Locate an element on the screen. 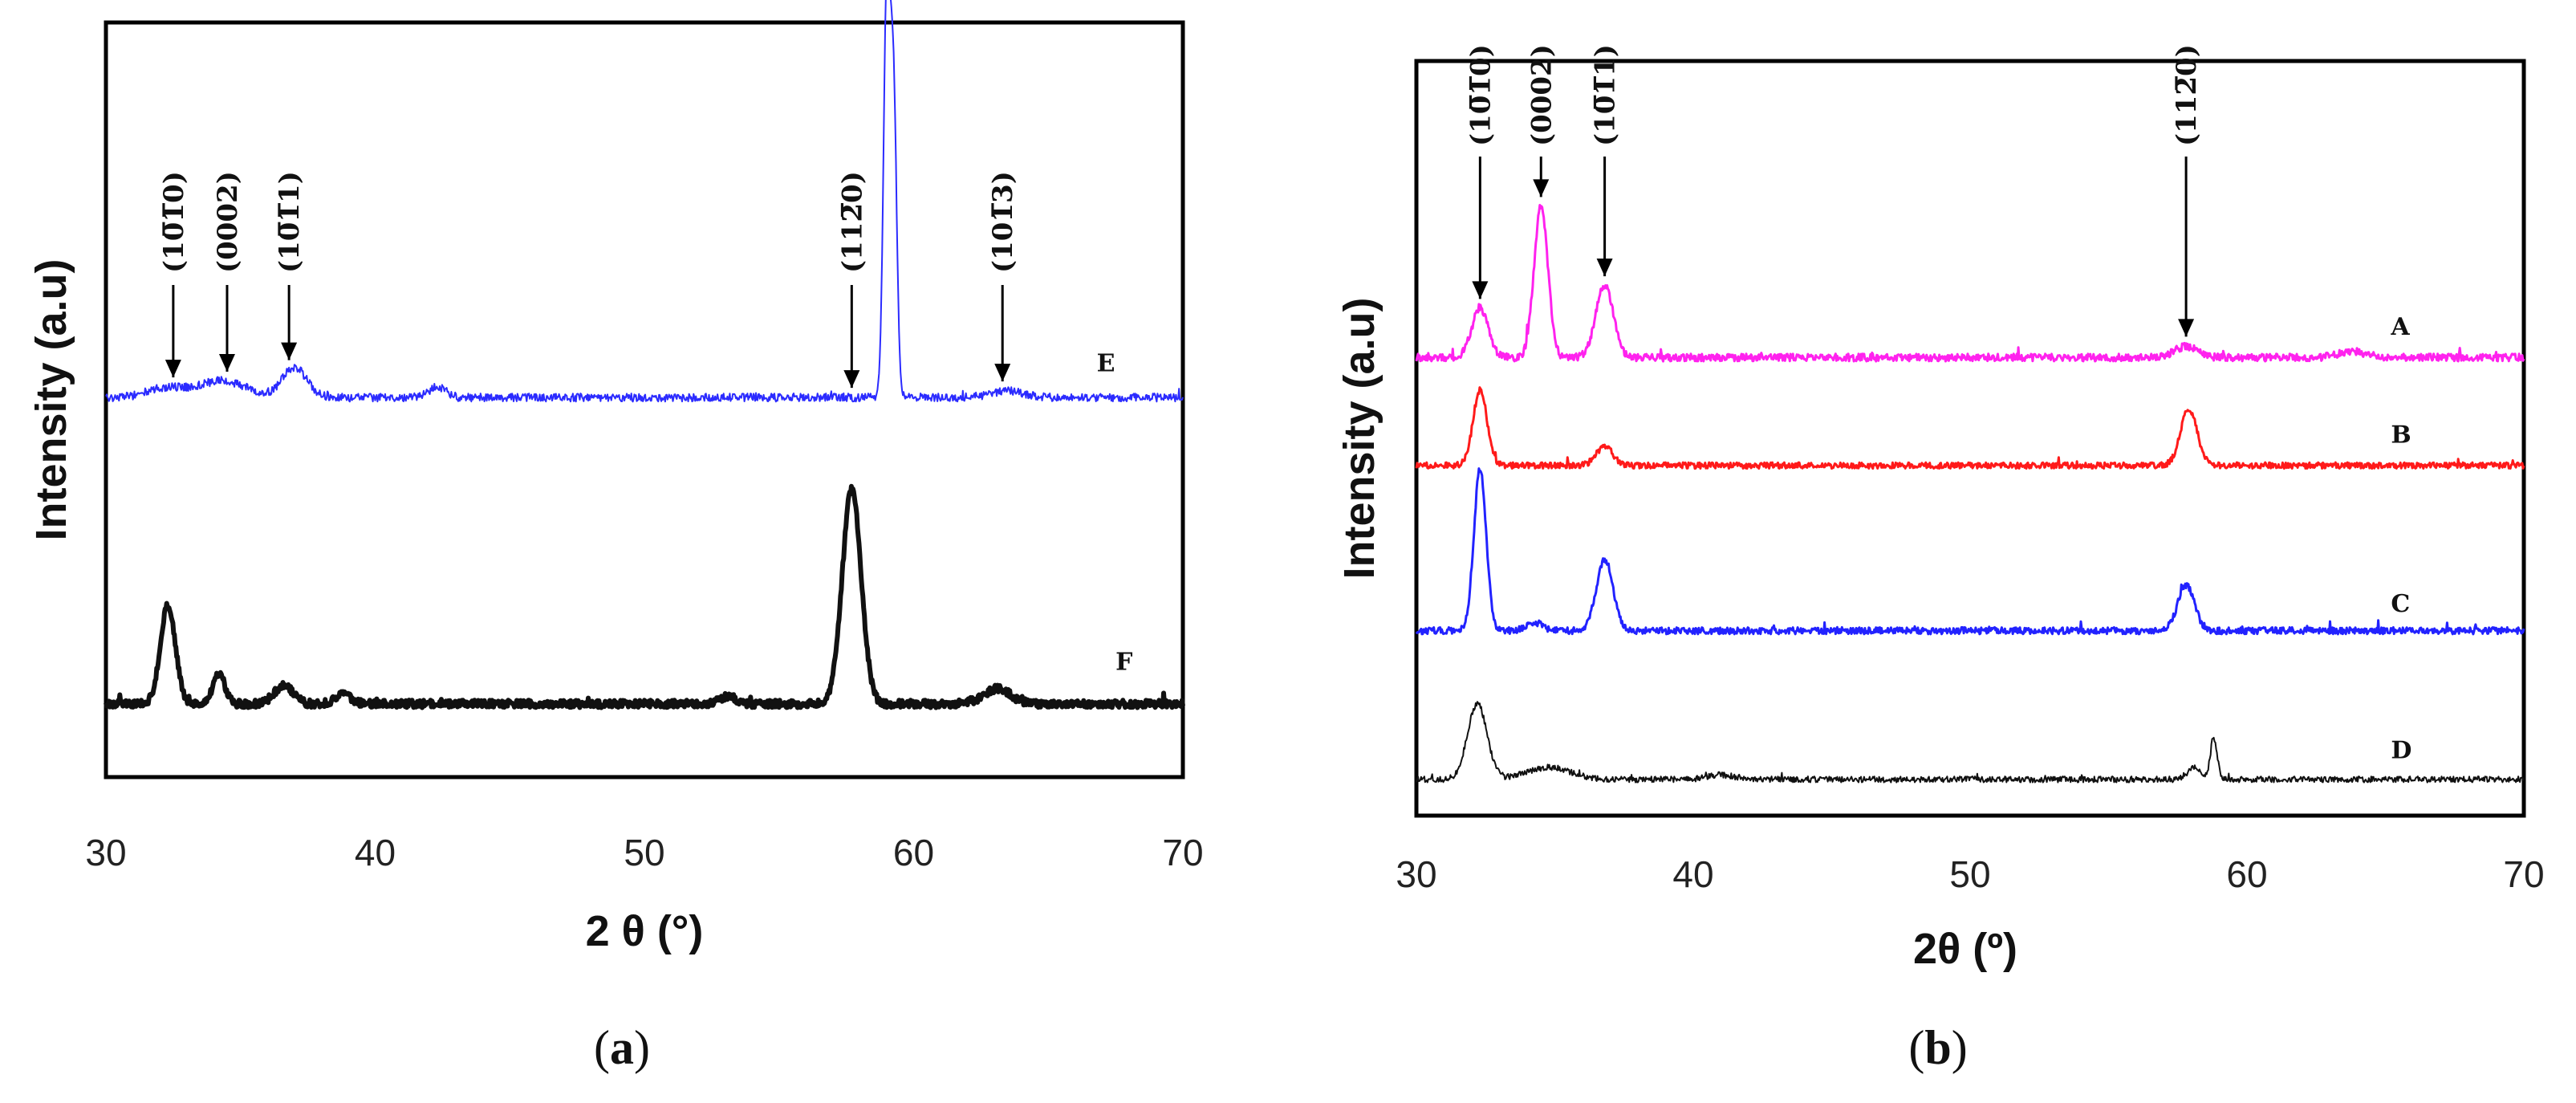 Image resolution: width=2576 pixels, height=1103 pixels. series-label-D: D is located at coordinates (2401, 751).